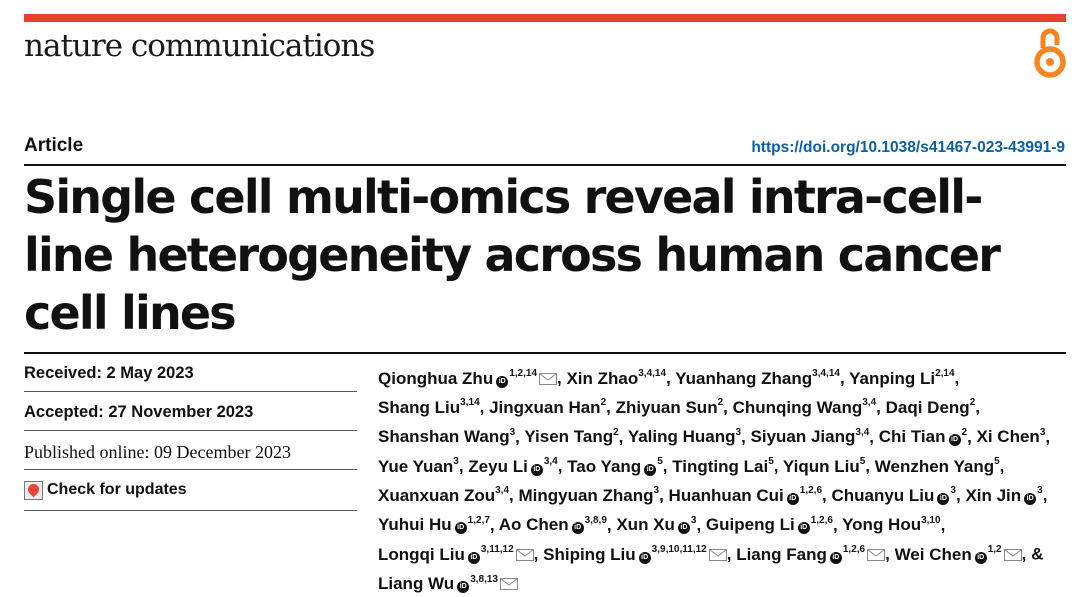  What do you see at coordinates (586, 496) in the screenshot?
I see `author-name: Mingyuan Zhang` at bounding box center [586, 496].